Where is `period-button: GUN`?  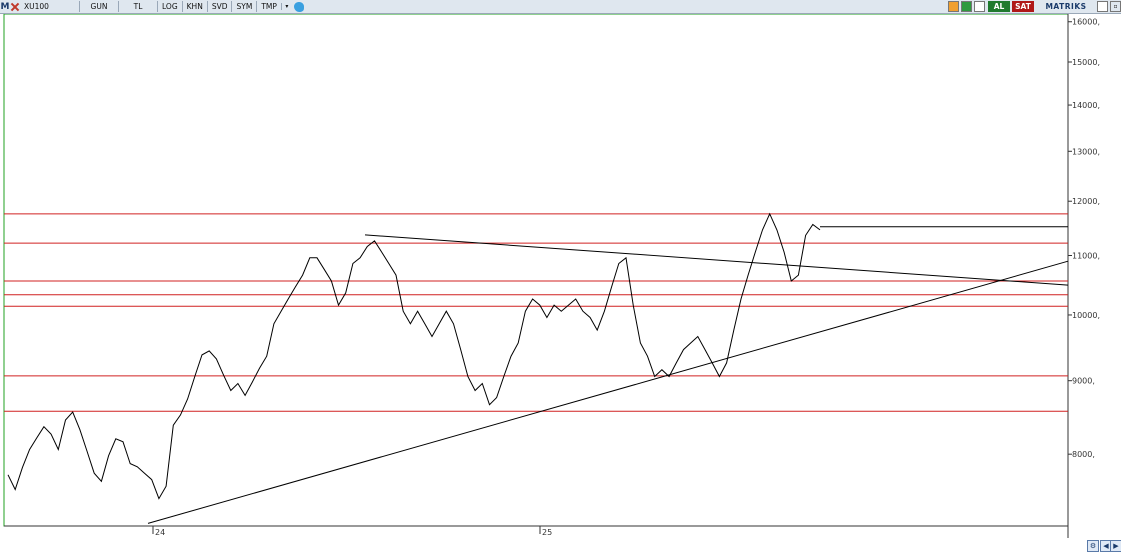 period-button: GUN is located at coordinates (98, 6).